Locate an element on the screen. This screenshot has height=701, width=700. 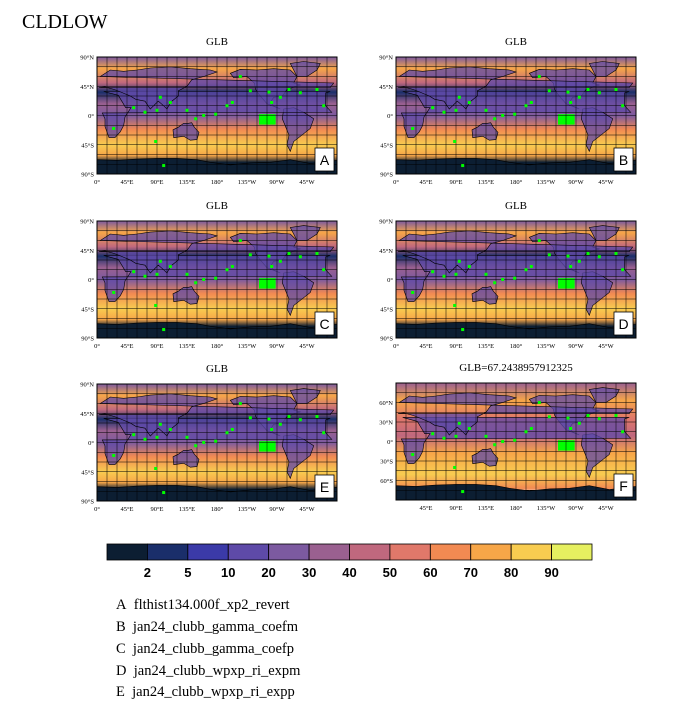
panel-f-frame is located at coordinates (516, 441).